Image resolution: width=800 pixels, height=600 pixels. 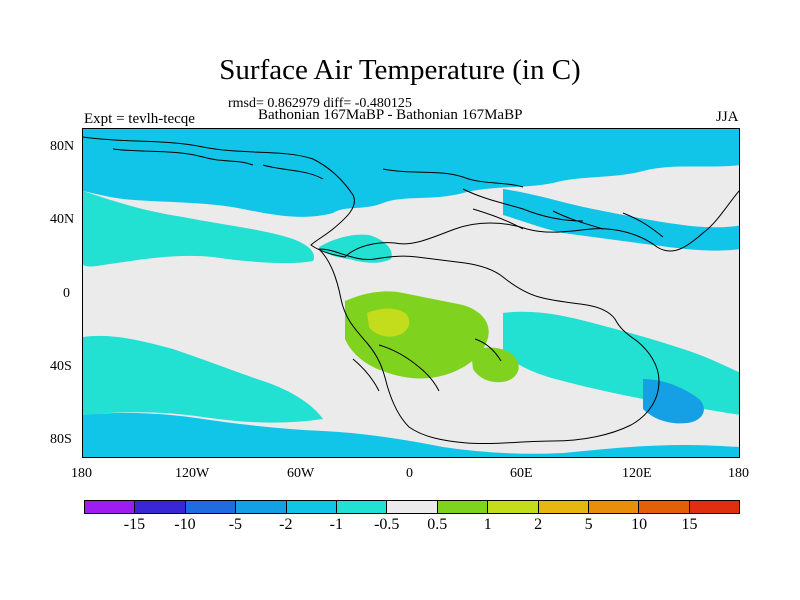 I want to click on lon-tick-label: 60W, so click(x=301, y=473).